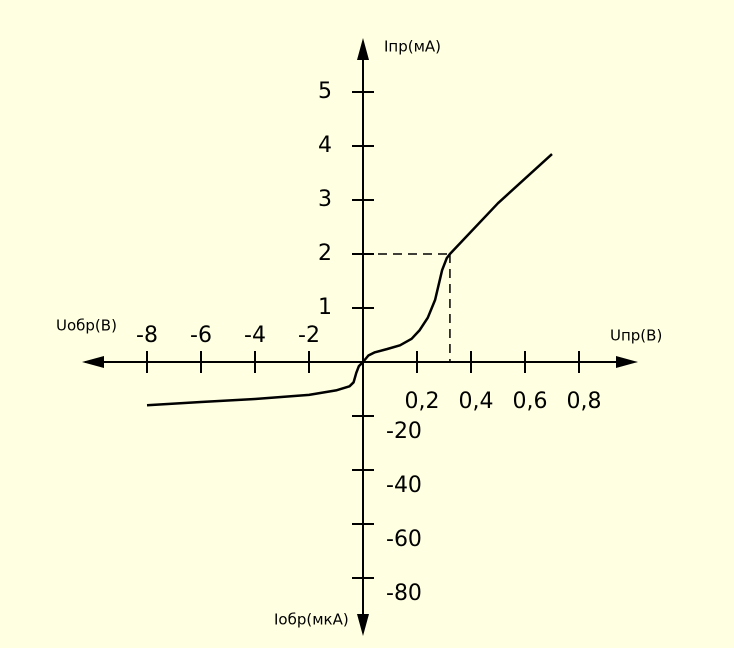  Describe the element at coordinates (147, 335) in the screenshot. I see `x-tick-label: -8` at that location.